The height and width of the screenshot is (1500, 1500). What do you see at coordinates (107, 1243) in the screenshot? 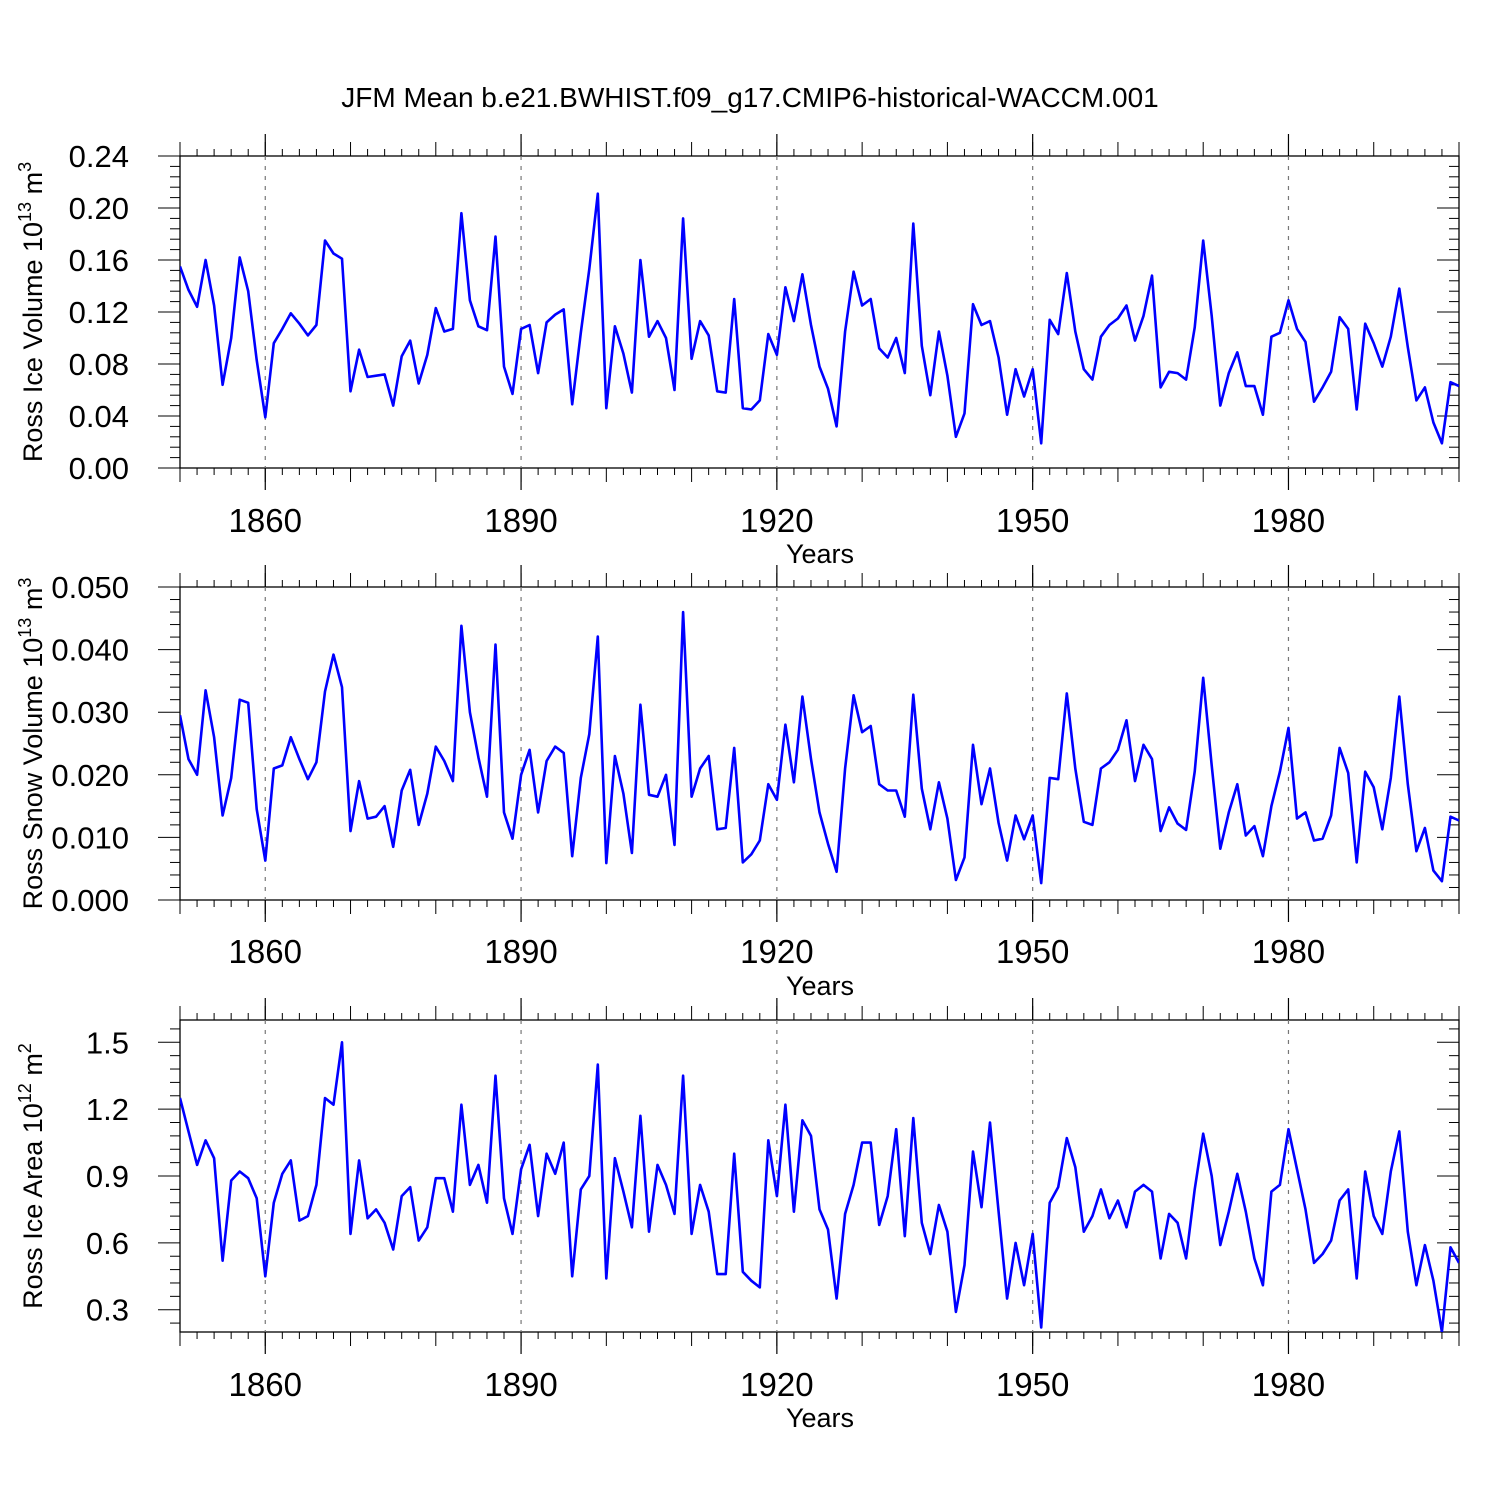
I see `y-tick-label: 0.6` at bounding box center [107, 1243].